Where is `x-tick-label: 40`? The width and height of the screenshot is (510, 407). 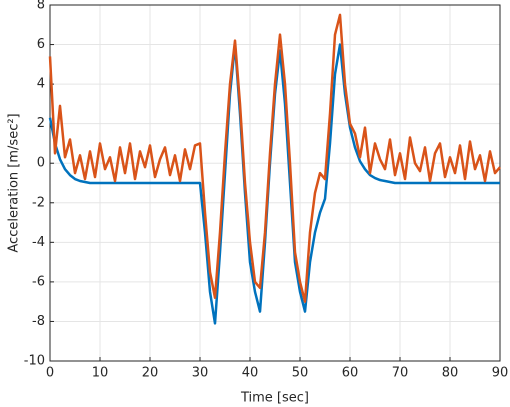 x-tick-label: 40 is located at coordinates (250, 373).